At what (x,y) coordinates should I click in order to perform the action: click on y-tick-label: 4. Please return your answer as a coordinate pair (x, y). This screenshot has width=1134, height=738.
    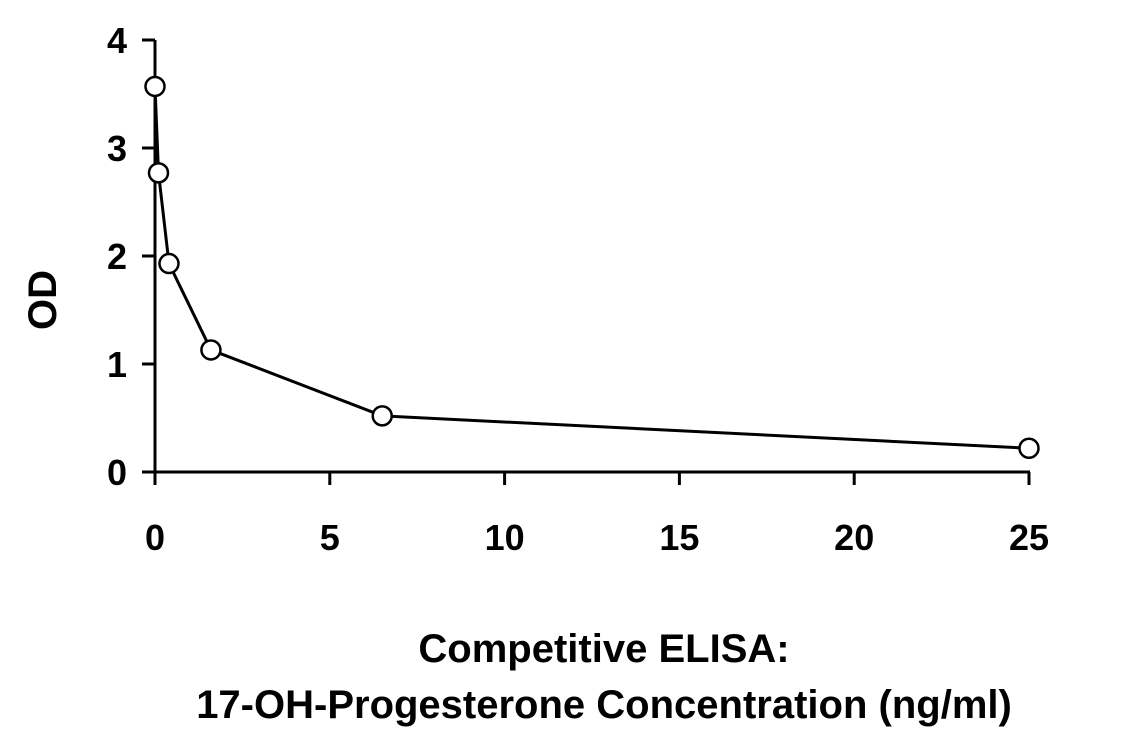
    Looking at the image, I should click on (117, 40).